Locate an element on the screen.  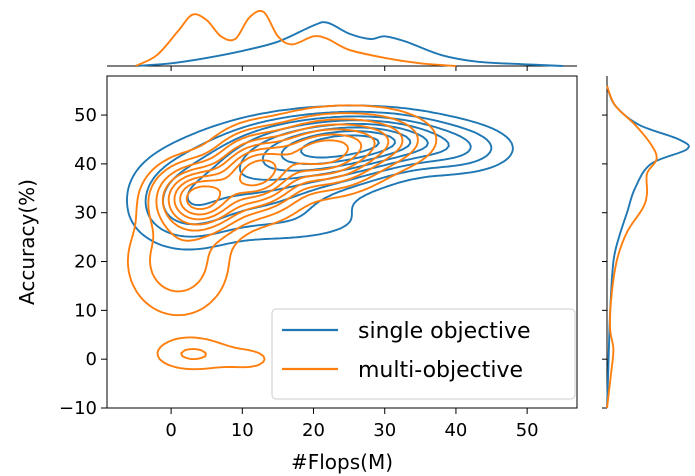
x-tick-label: 20 is located at coordinates (313, 430).